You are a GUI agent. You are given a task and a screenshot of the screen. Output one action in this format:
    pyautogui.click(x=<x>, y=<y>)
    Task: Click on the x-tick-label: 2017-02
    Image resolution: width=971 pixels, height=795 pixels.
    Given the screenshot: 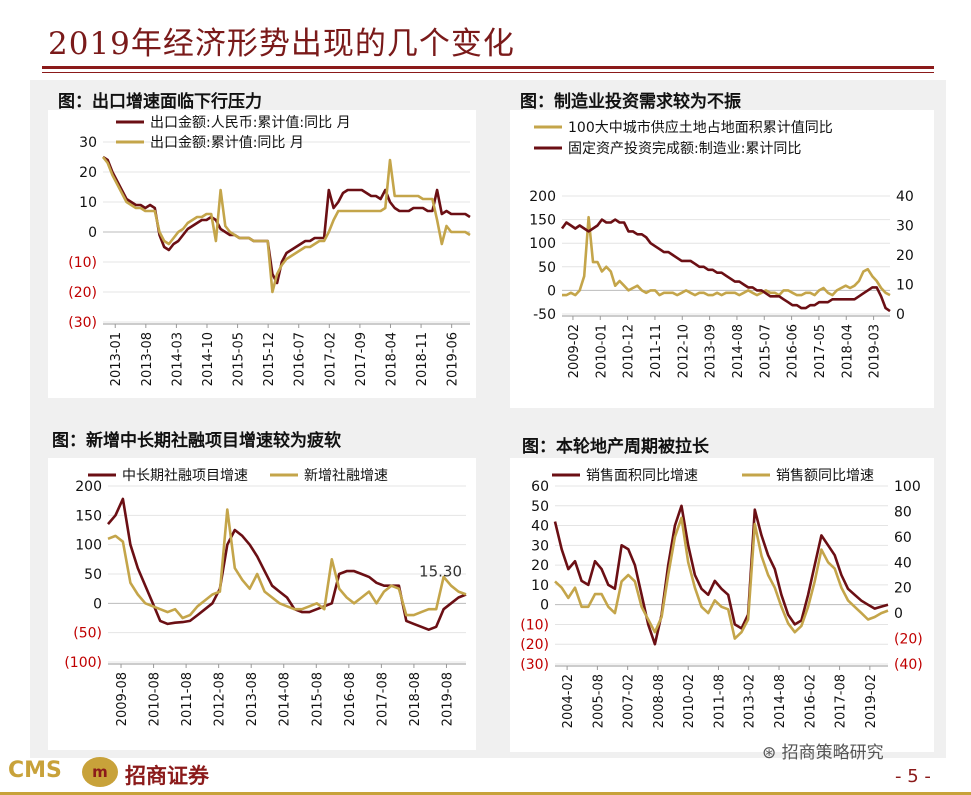 What is the action you would take?
    pyautogui.click(x=330, y=359)
    